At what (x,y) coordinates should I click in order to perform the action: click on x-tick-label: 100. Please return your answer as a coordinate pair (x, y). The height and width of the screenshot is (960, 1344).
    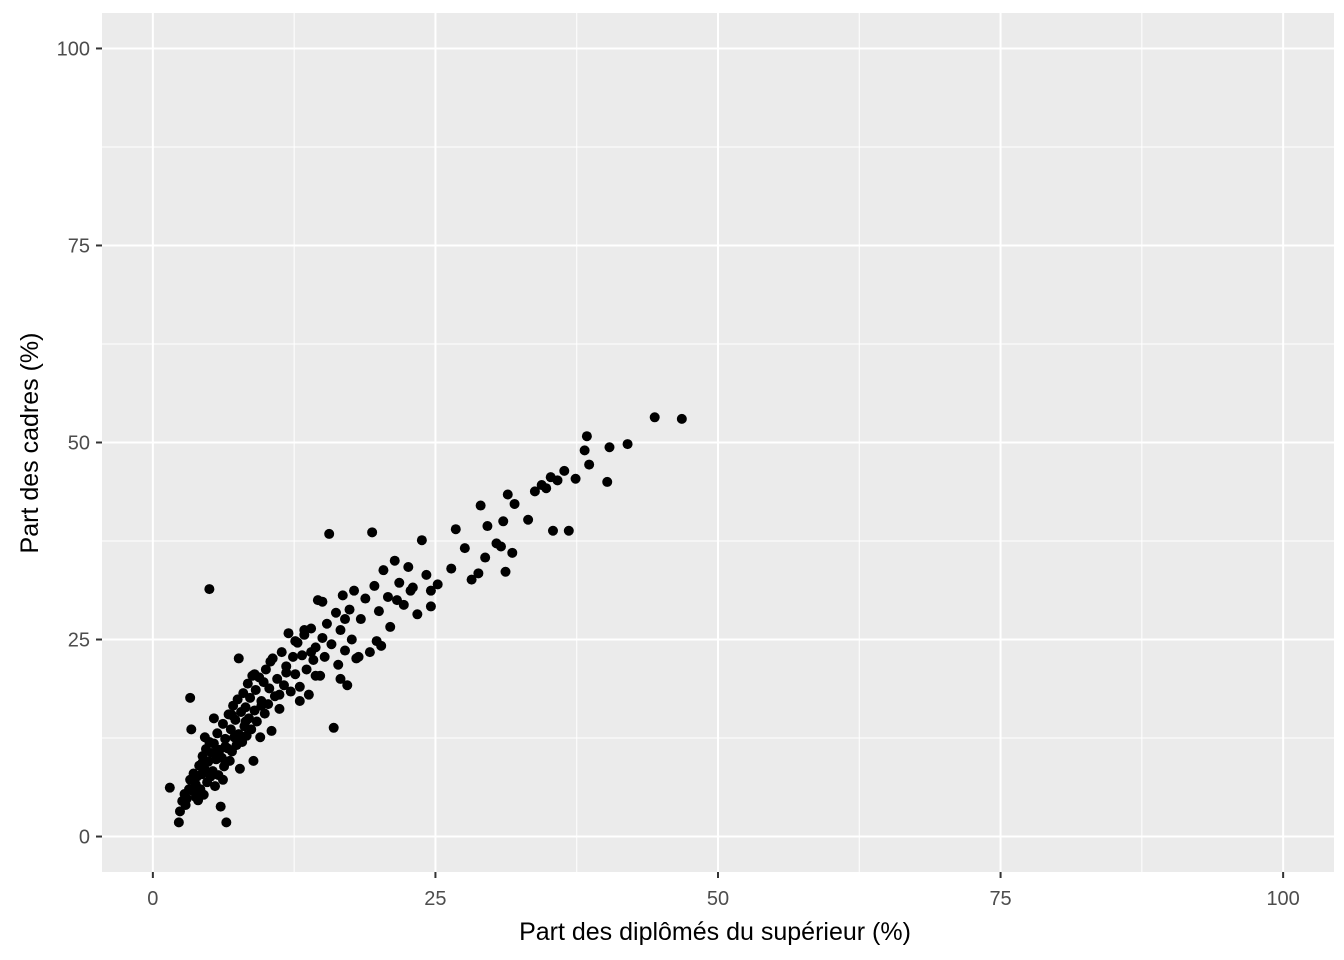
    Looking at the image, I should click on (1282, 899).